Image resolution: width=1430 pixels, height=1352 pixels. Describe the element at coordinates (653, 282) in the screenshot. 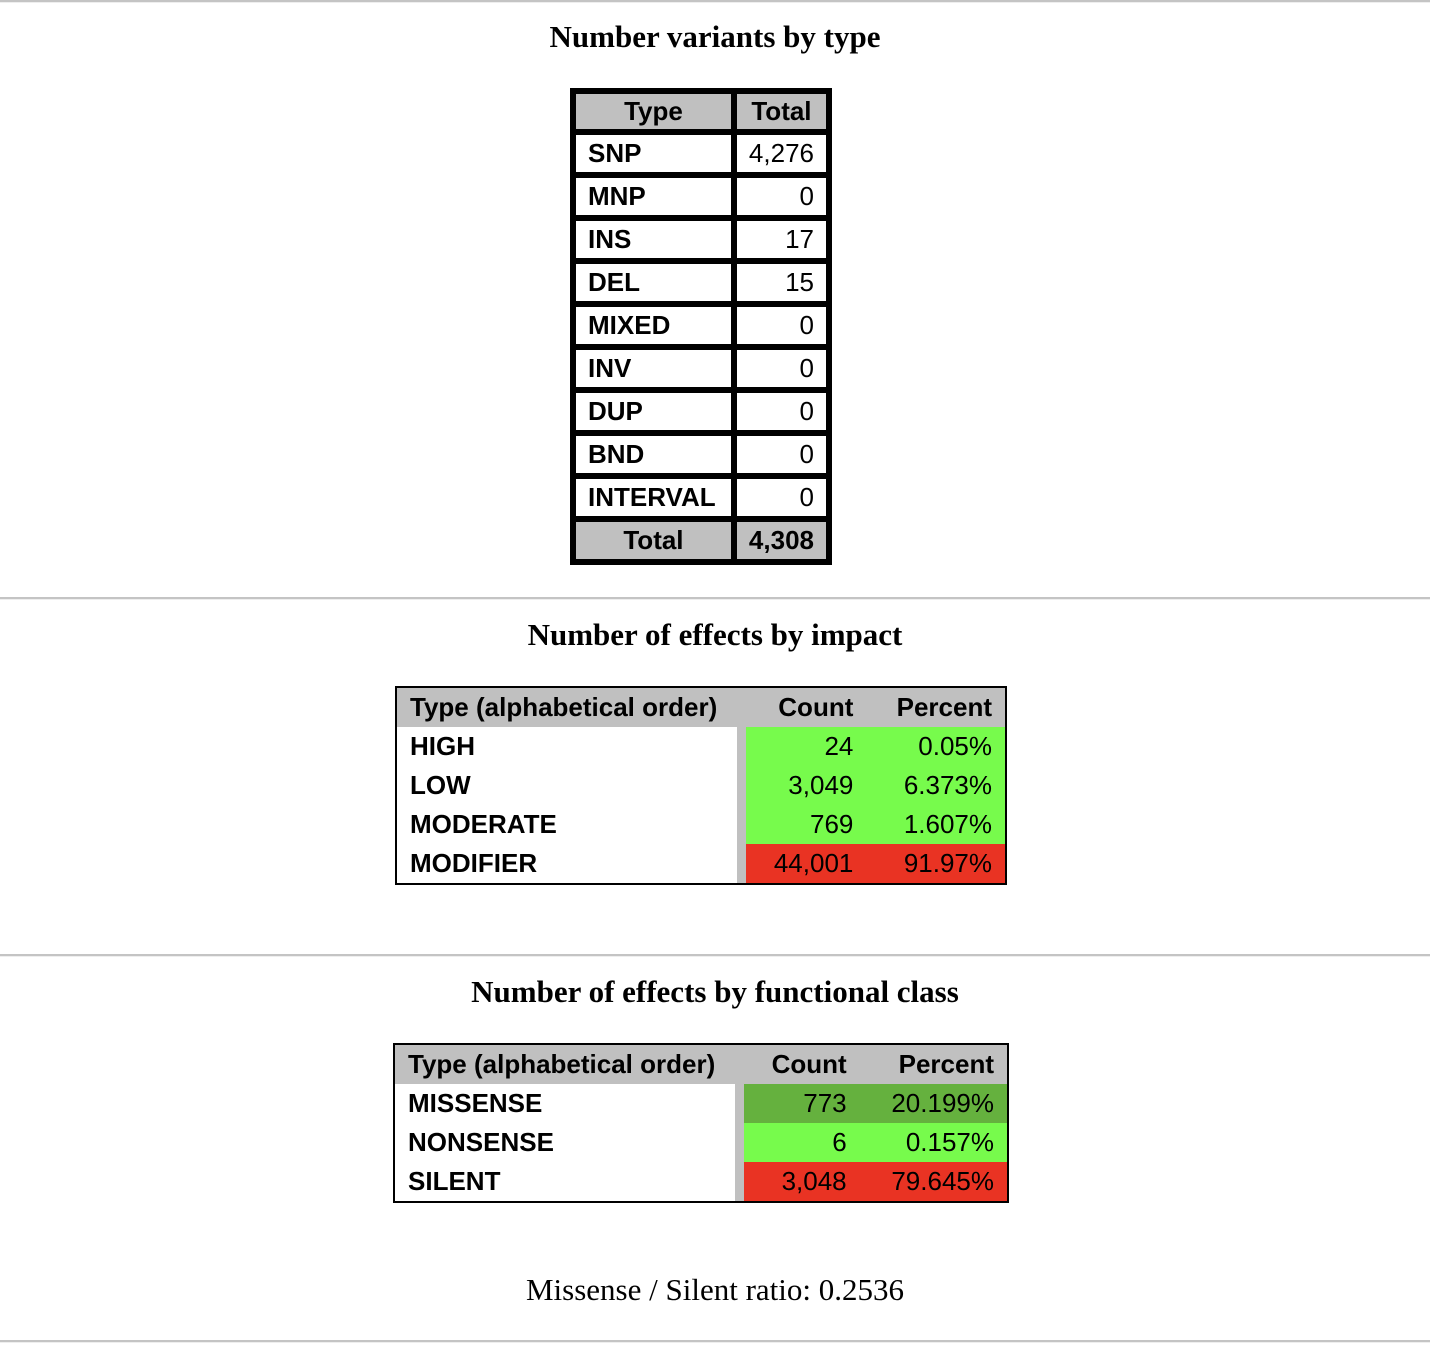

I see `variant-type-del: DEL` at that location.